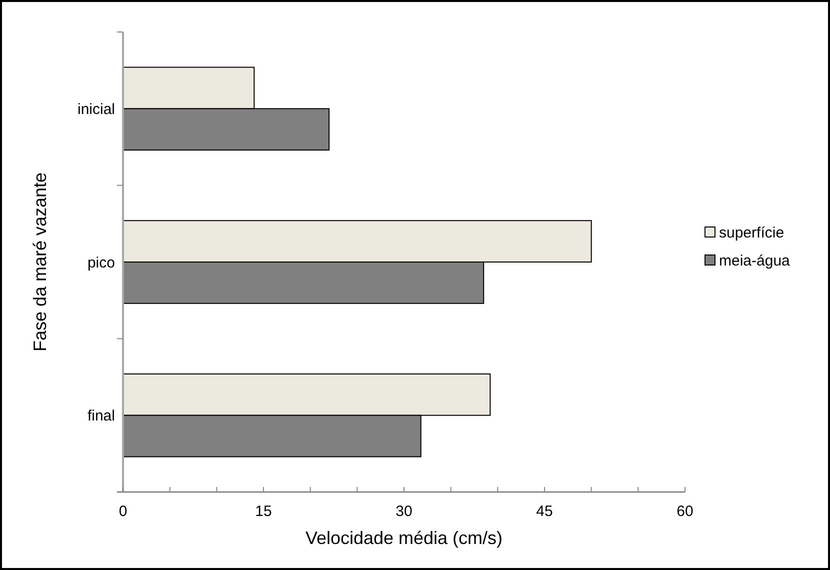  What do you see at coordinates (40, 262) in the screenshot?
I see `y-axis-title: Fase da maré vazante` at bounding box center [40, 262].